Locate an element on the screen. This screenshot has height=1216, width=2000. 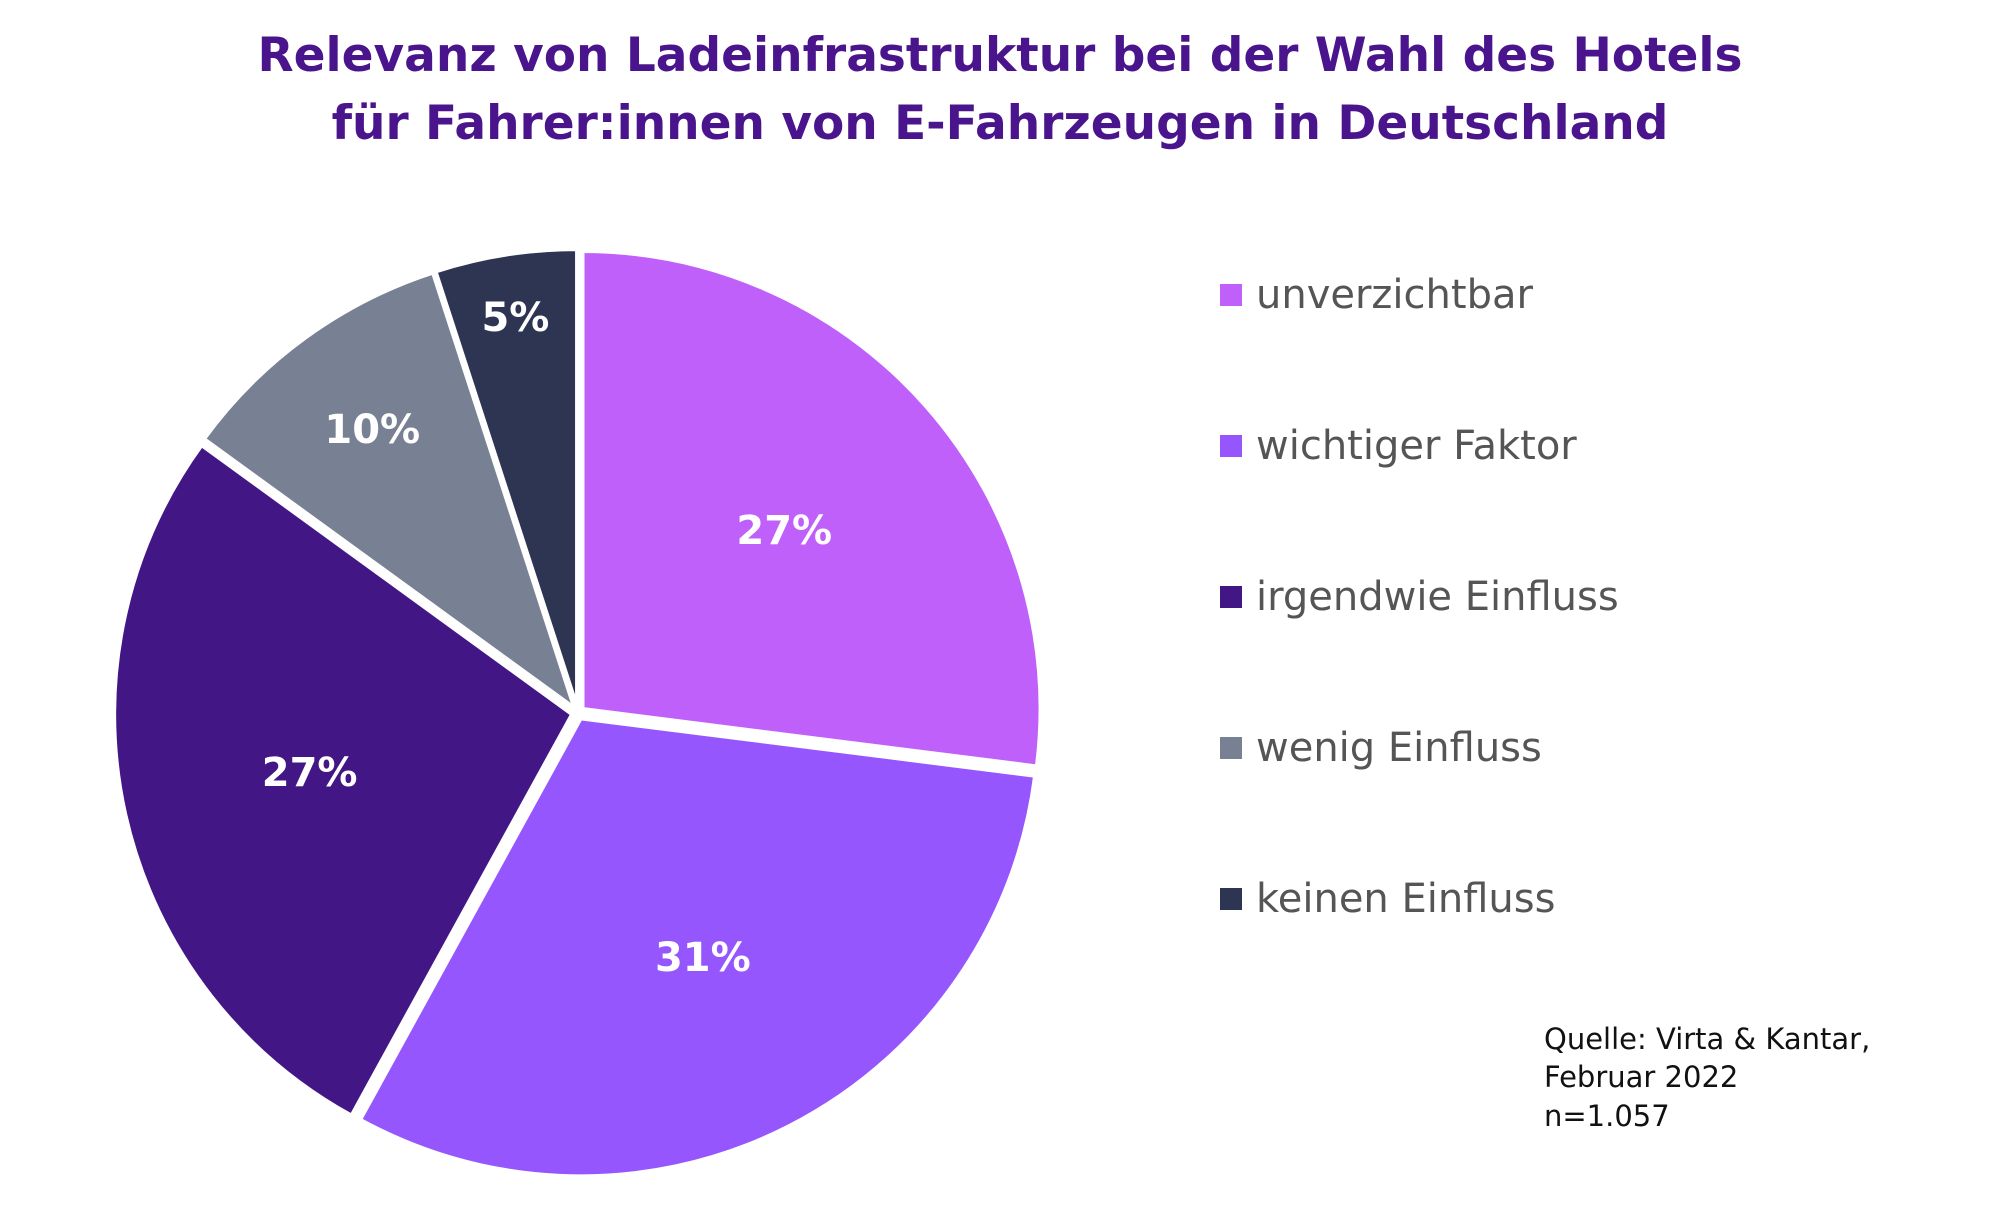
slice-label-keinen-einfluss: 5% is located at coordinates (515, 318).